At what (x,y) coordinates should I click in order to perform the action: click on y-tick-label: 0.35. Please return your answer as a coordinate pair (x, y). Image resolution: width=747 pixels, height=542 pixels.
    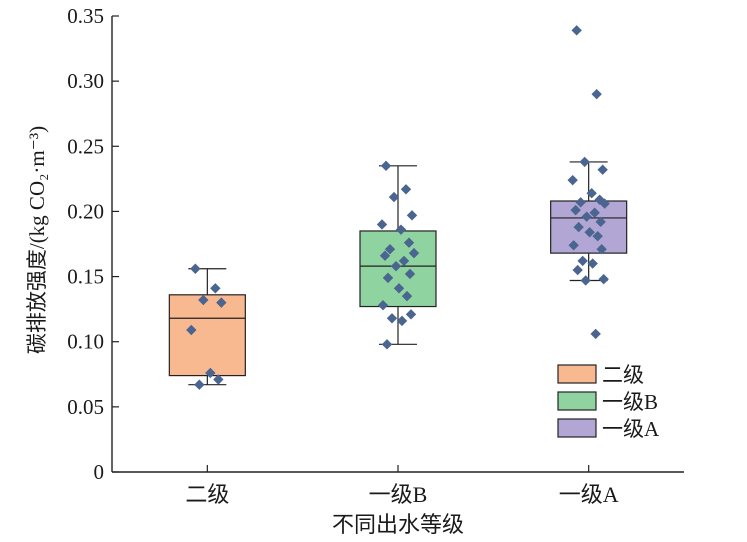
    Looking at the image, I should click on (85, 16).